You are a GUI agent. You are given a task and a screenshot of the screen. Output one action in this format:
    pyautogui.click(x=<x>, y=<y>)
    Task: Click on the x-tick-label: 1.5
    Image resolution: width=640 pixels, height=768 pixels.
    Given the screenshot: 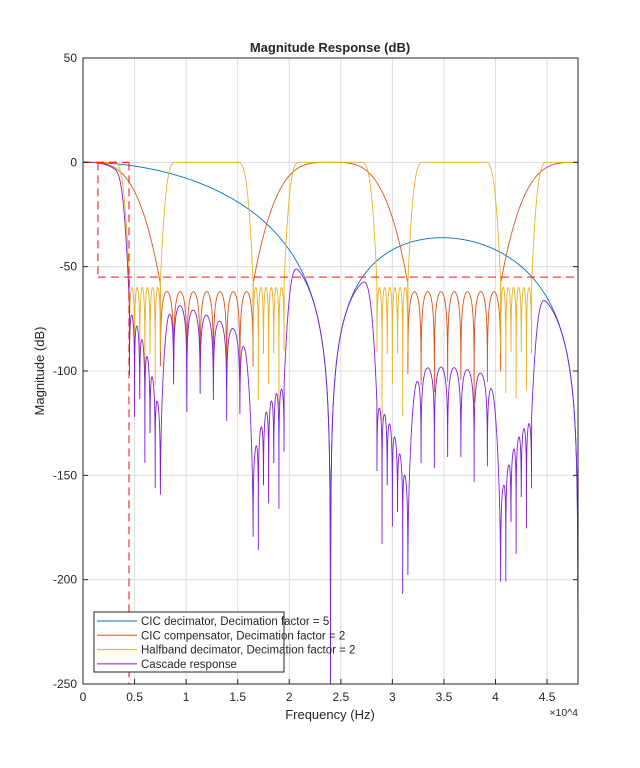 What is the action you would take?
    pyautogui.click(x=237, y=697)
    